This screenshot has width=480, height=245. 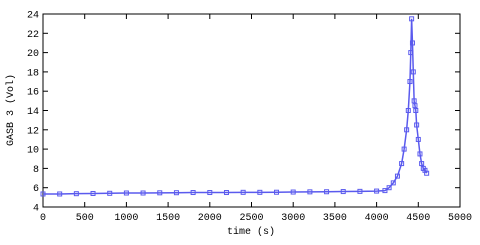 I want to click on y-tick-label: 22, so click(x=33, y=35).